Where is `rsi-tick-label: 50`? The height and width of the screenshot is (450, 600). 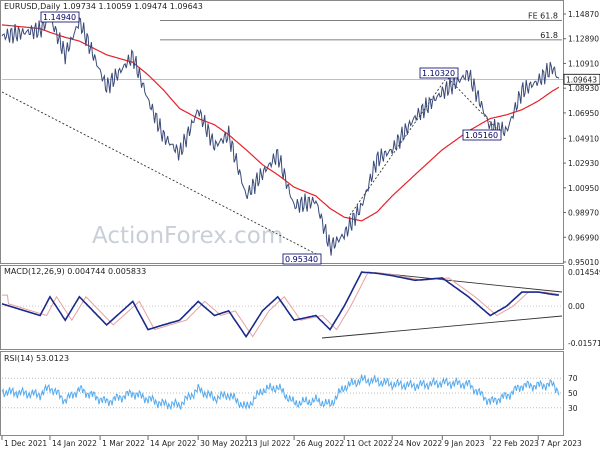
rsi-tick-label: 50 is located at coordinates (573, 393).